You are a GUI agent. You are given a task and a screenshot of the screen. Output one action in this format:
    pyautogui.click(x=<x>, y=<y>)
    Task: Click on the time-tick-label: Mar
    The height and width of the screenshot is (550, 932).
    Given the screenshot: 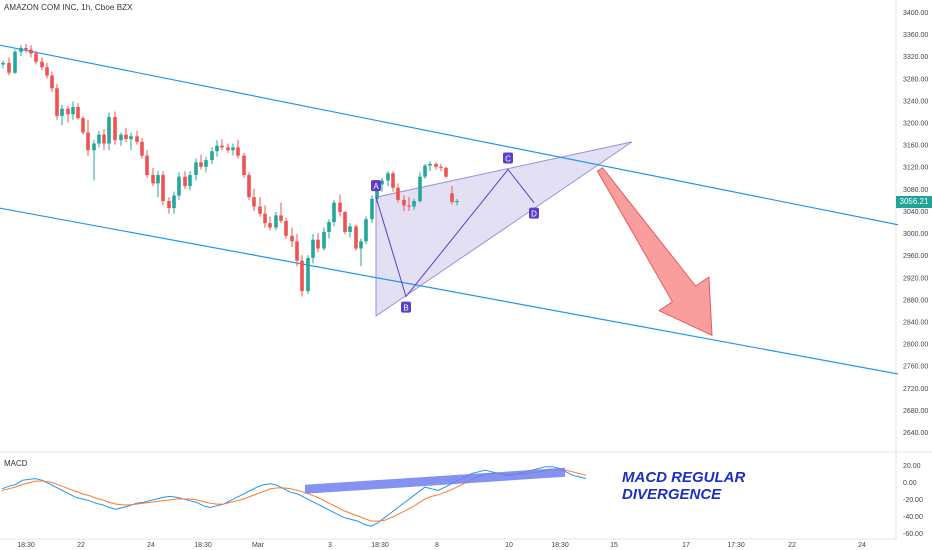 What is the action you would take?
    pyautogui.click(x=258, y=545)
    